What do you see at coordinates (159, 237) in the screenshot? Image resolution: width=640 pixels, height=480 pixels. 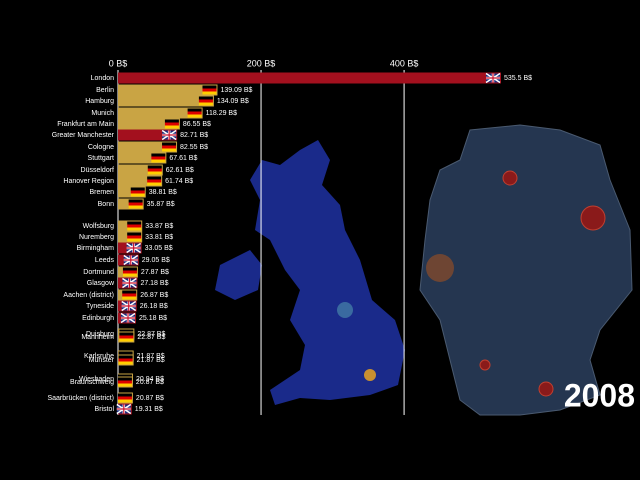 I see `value-label: 33.81 B$` at bounding box center [159, 237].